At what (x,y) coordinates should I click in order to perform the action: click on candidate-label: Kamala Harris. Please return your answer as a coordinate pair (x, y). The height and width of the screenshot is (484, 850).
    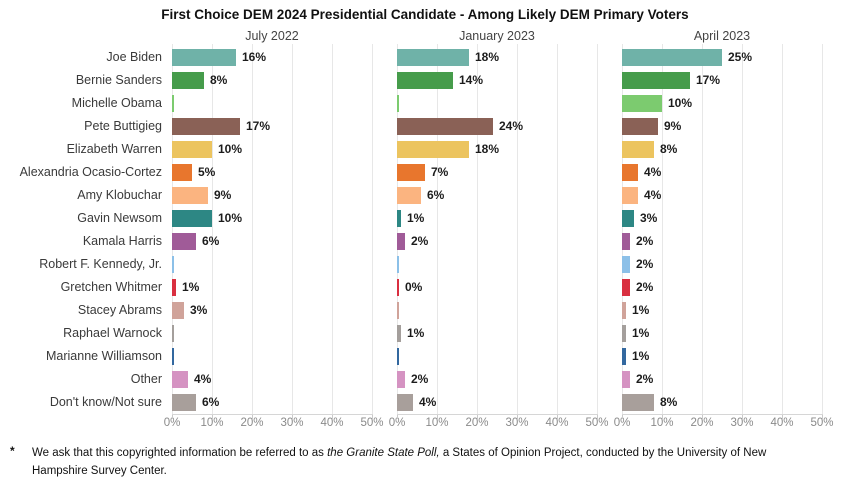
    Looking at the image, I should click on (122, 241).